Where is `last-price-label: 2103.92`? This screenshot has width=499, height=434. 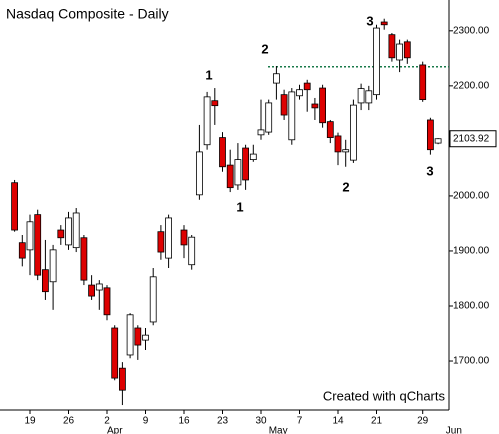 last-price-label: 2103.92 is located at coordinates (471, 138).